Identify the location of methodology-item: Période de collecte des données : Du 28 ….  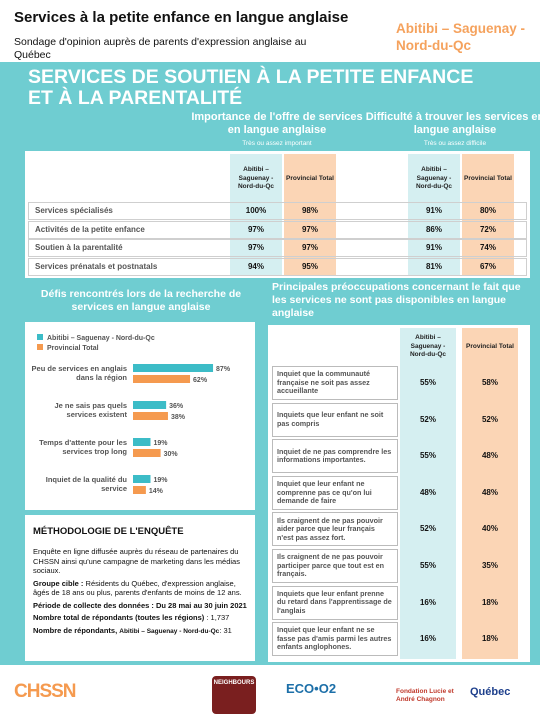
(142, 606).